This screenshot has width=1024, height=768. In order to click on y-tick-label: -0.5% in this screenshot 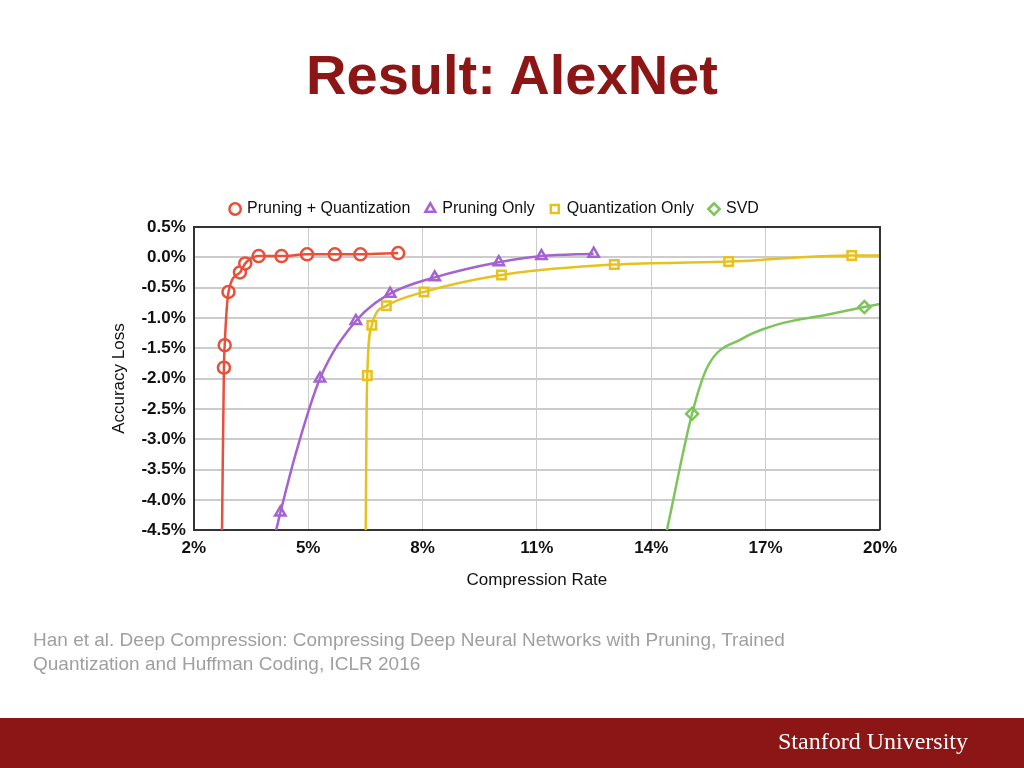, I will do `click(163, 287)`.